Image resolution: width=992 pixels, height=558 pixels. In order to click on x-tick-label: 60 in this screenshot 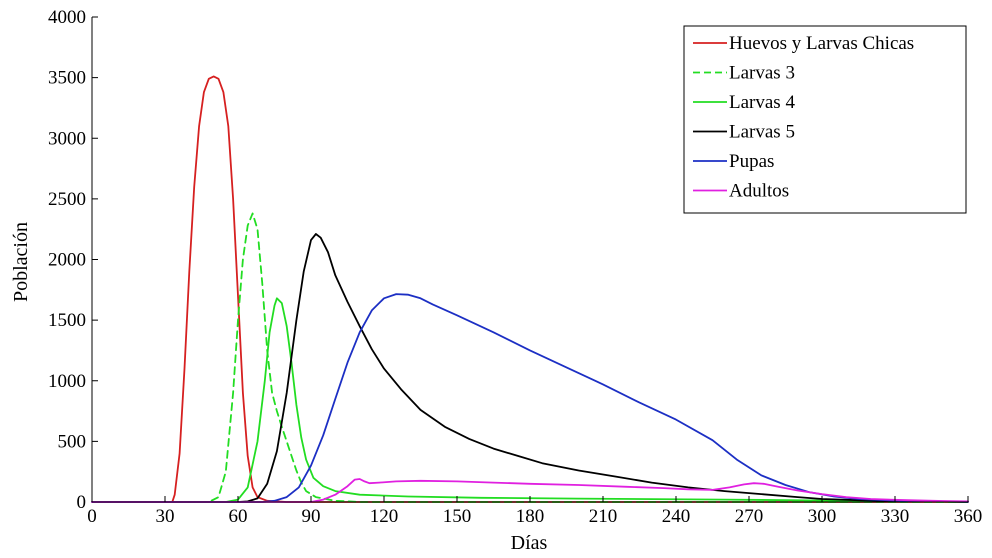, I will do `click(238, 516)`.